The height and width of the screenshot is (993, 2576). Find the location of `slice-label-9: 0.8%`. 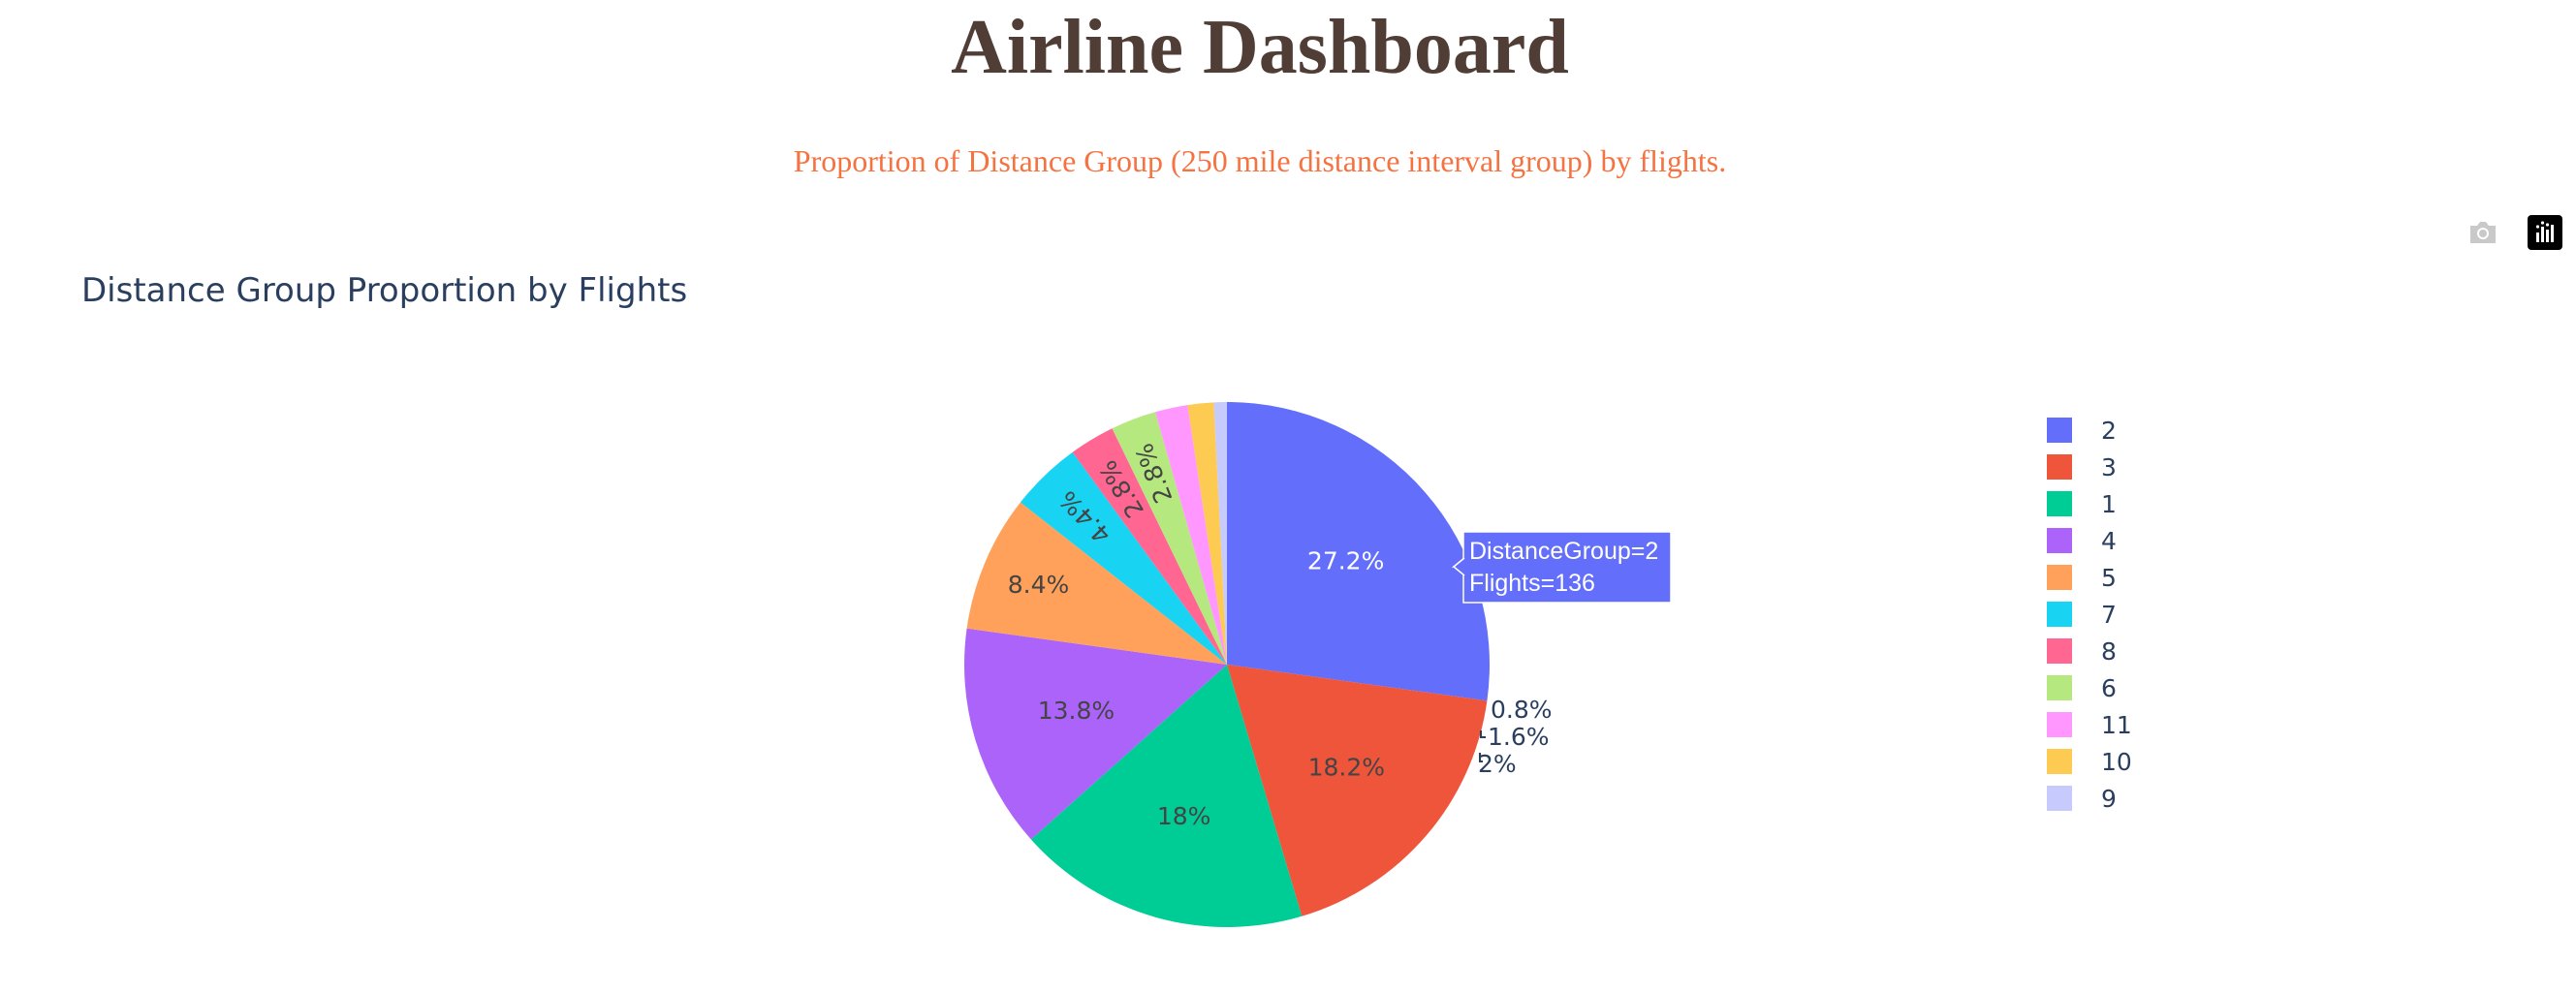

slice-label-9: 0.8% is located at coordinates (1522, 710).